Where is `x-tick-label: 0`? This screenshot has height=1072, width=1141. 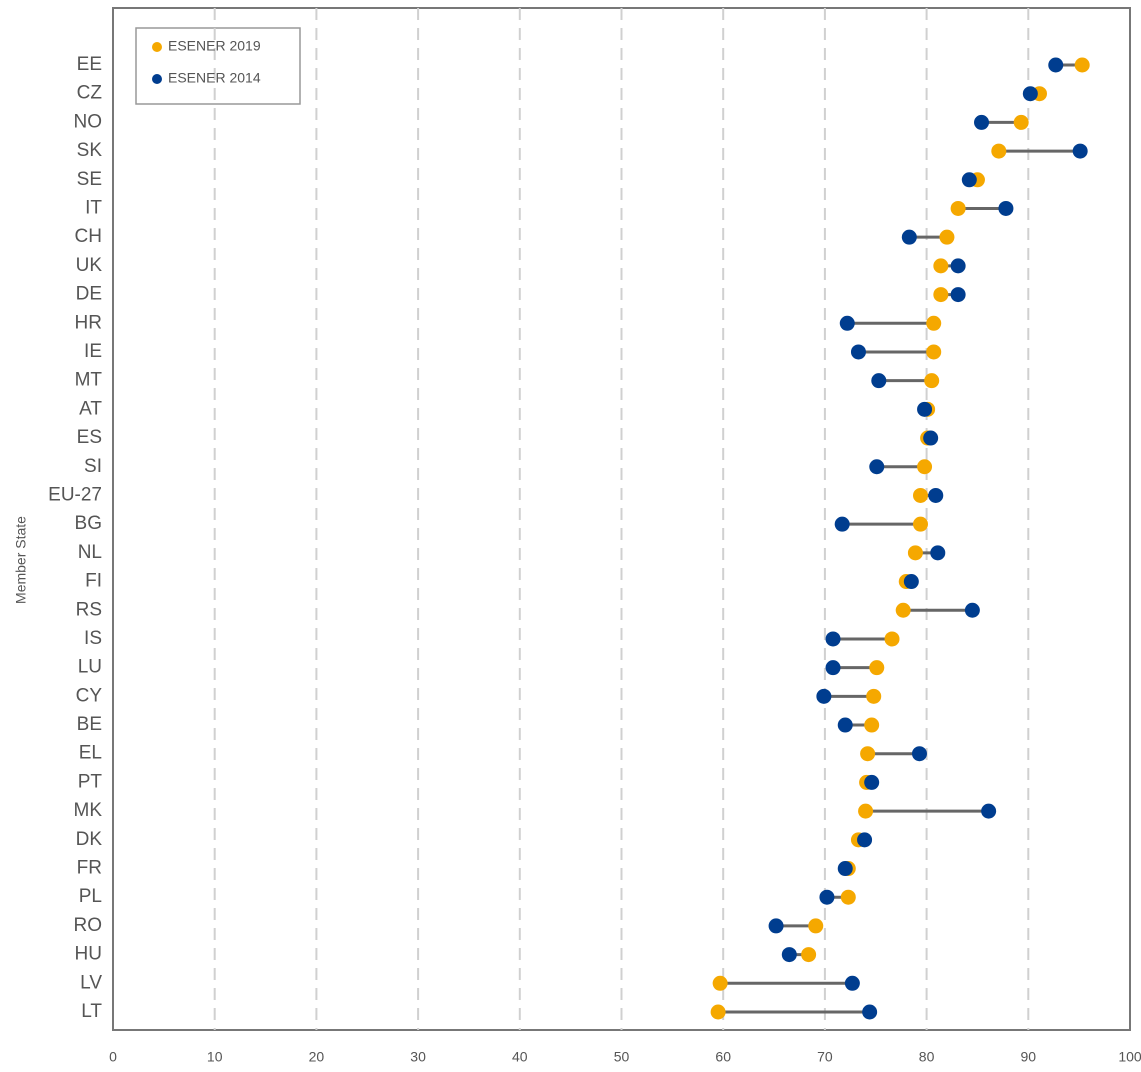
x-tick-label: 0 is located at coordinates (113, 1057).